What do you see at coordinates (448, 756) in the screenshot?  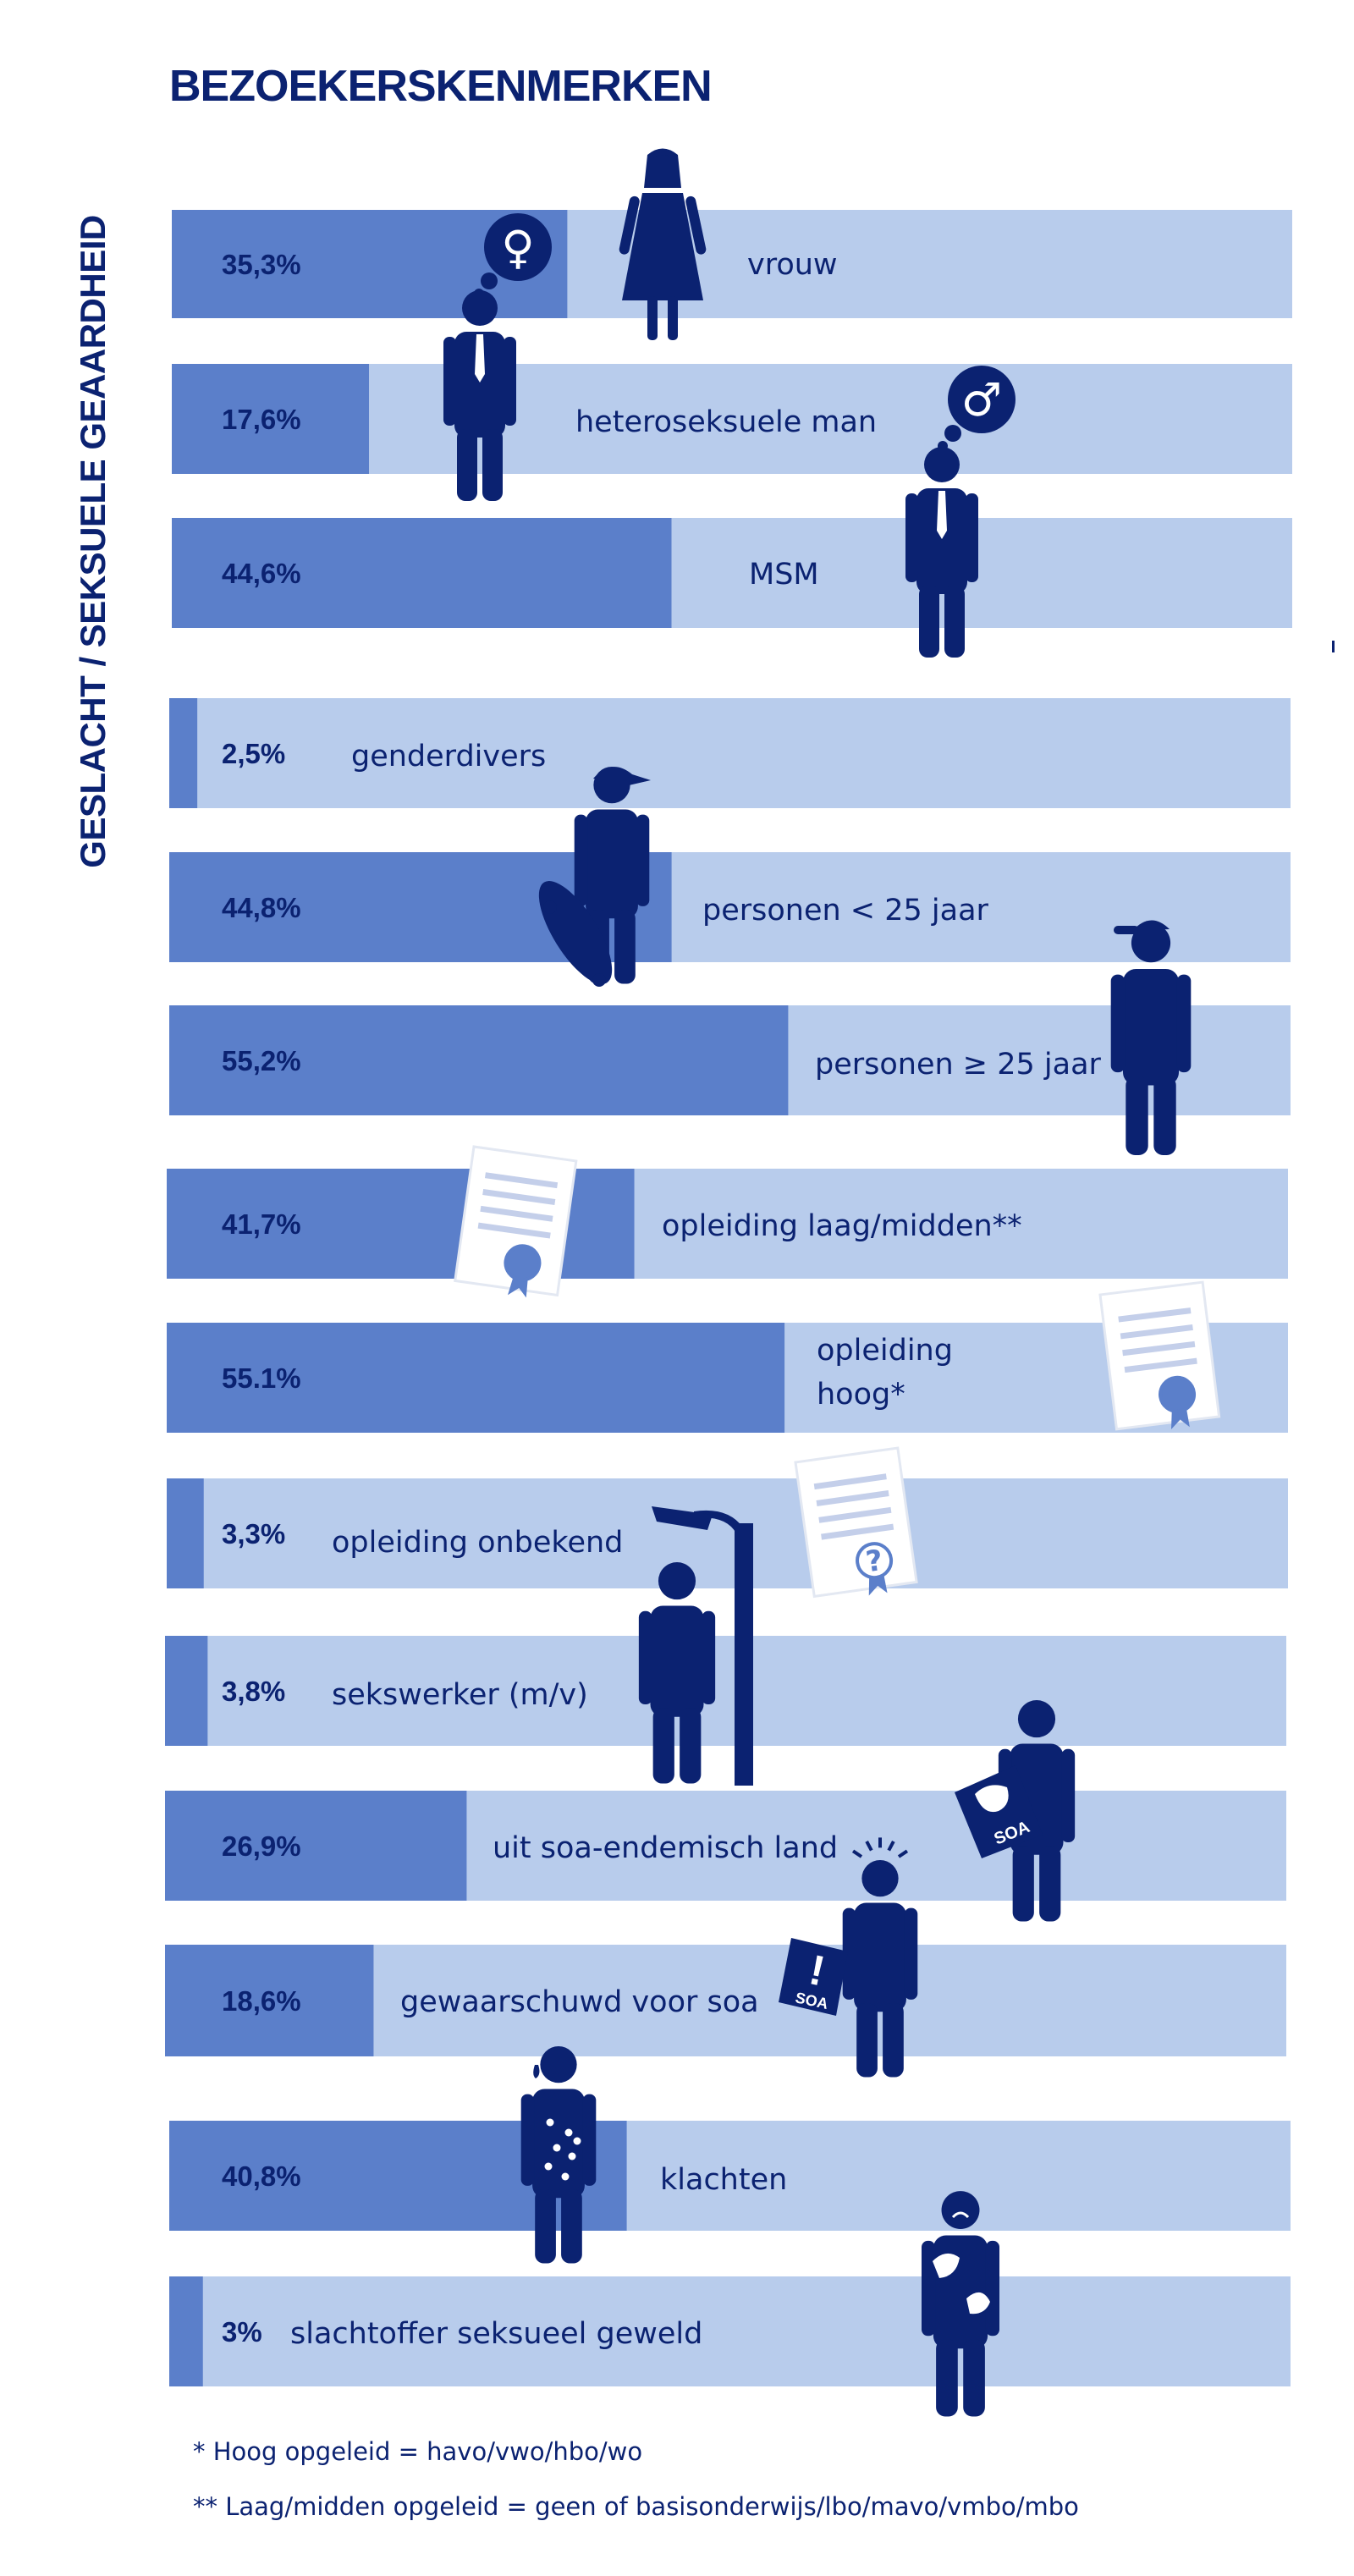 I see `category-label-genderdivers: genderdivers` at bounding box center [448, 756].